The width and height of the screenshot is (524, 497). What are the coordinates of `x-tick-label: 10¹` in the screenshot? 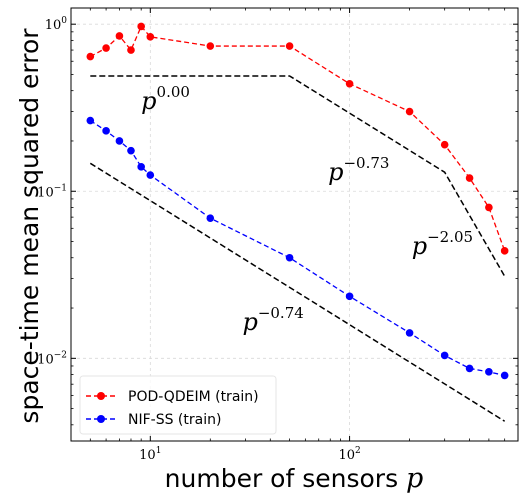 It's located at (150, 454).